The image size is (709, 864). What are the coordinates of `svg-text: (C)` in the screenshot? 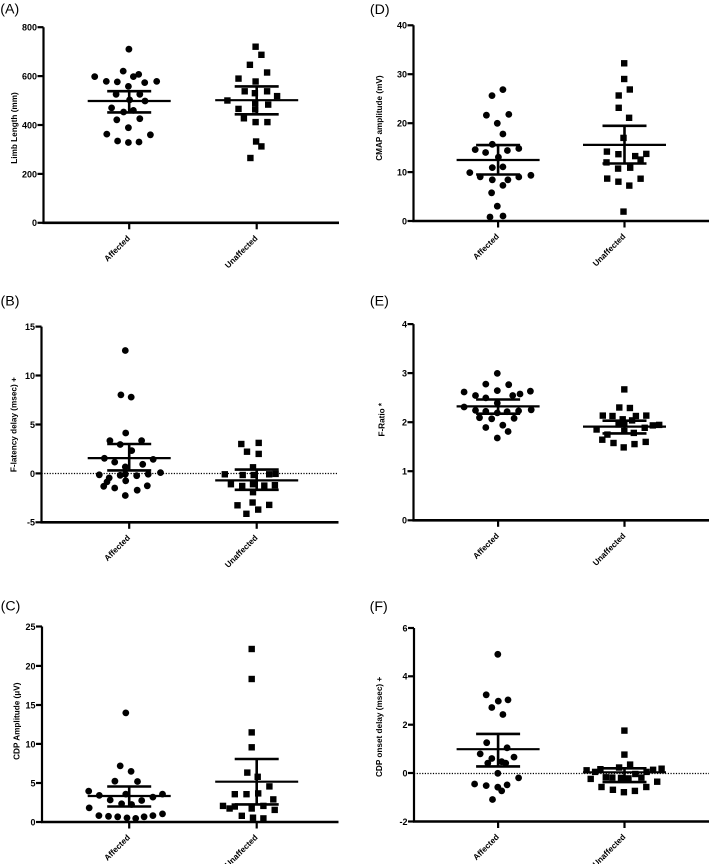 It's located at (11, 607).